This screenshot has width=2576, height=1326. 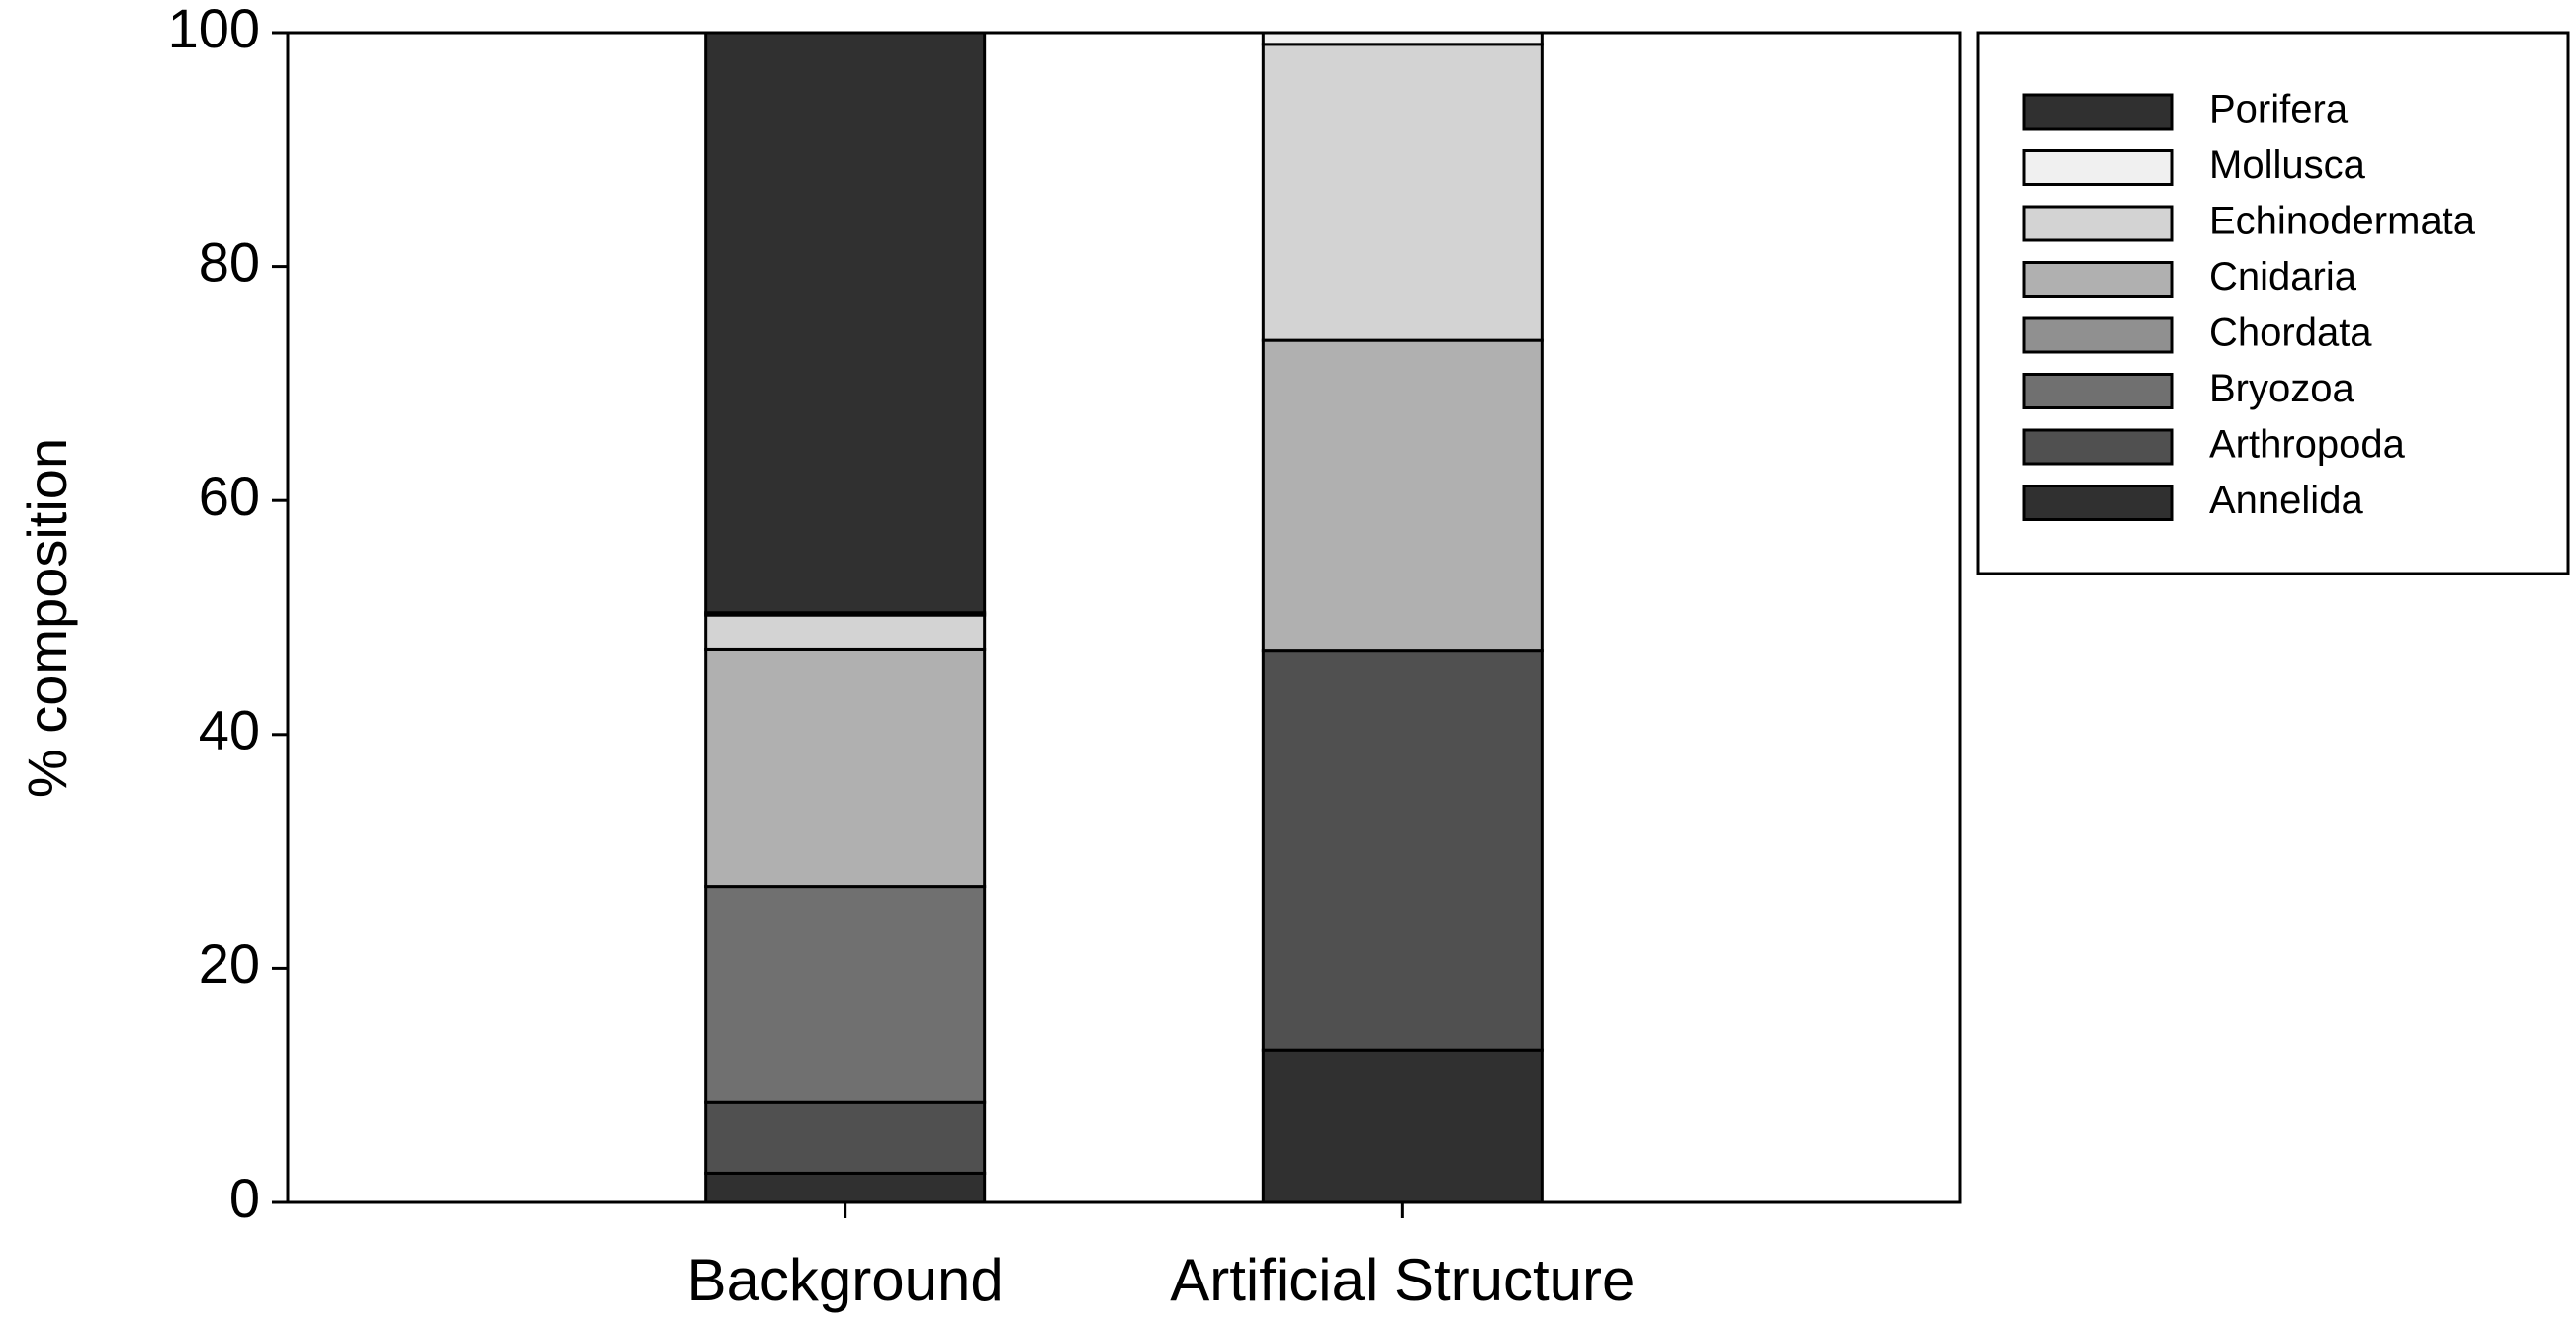 I want to click on y-tick-label: 80, so click(x=229, y=261).